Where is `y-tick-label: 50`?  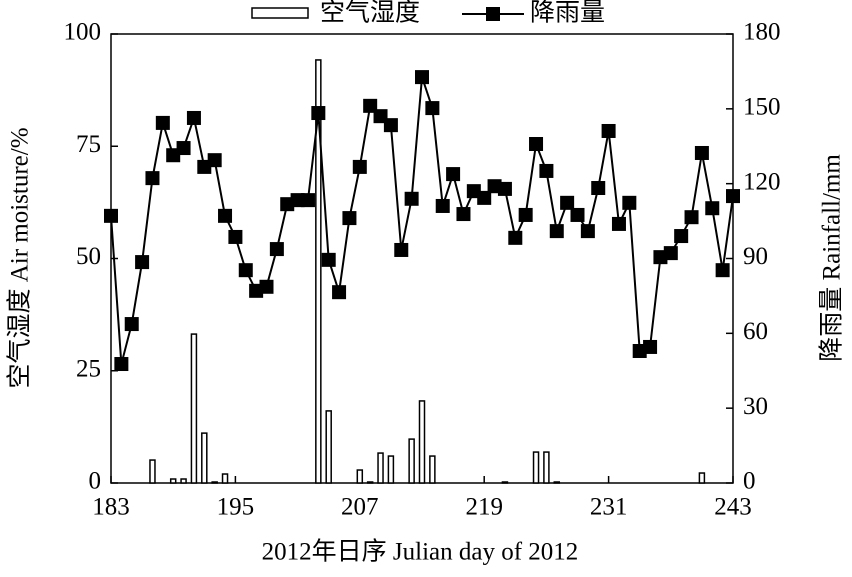 y-tick-label: 50 is located at coordinates (88, 256).